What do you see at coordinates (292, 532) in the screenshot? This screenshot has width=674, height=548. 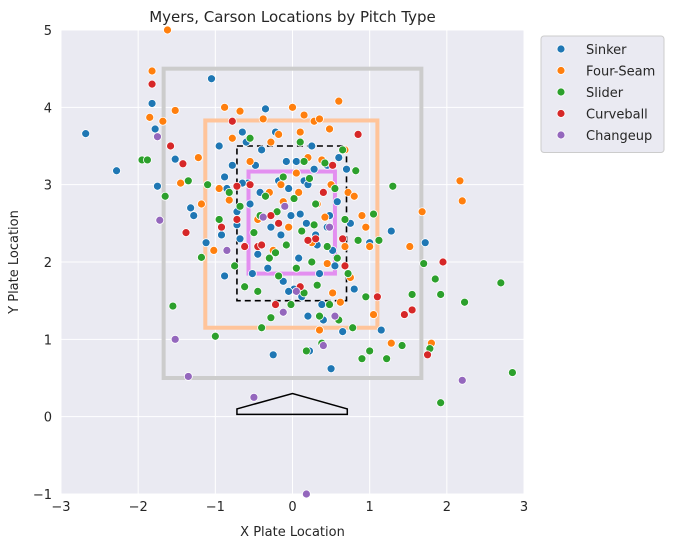 I see `x-axis-label: X Plate Location` at bounding box center [292, 532].